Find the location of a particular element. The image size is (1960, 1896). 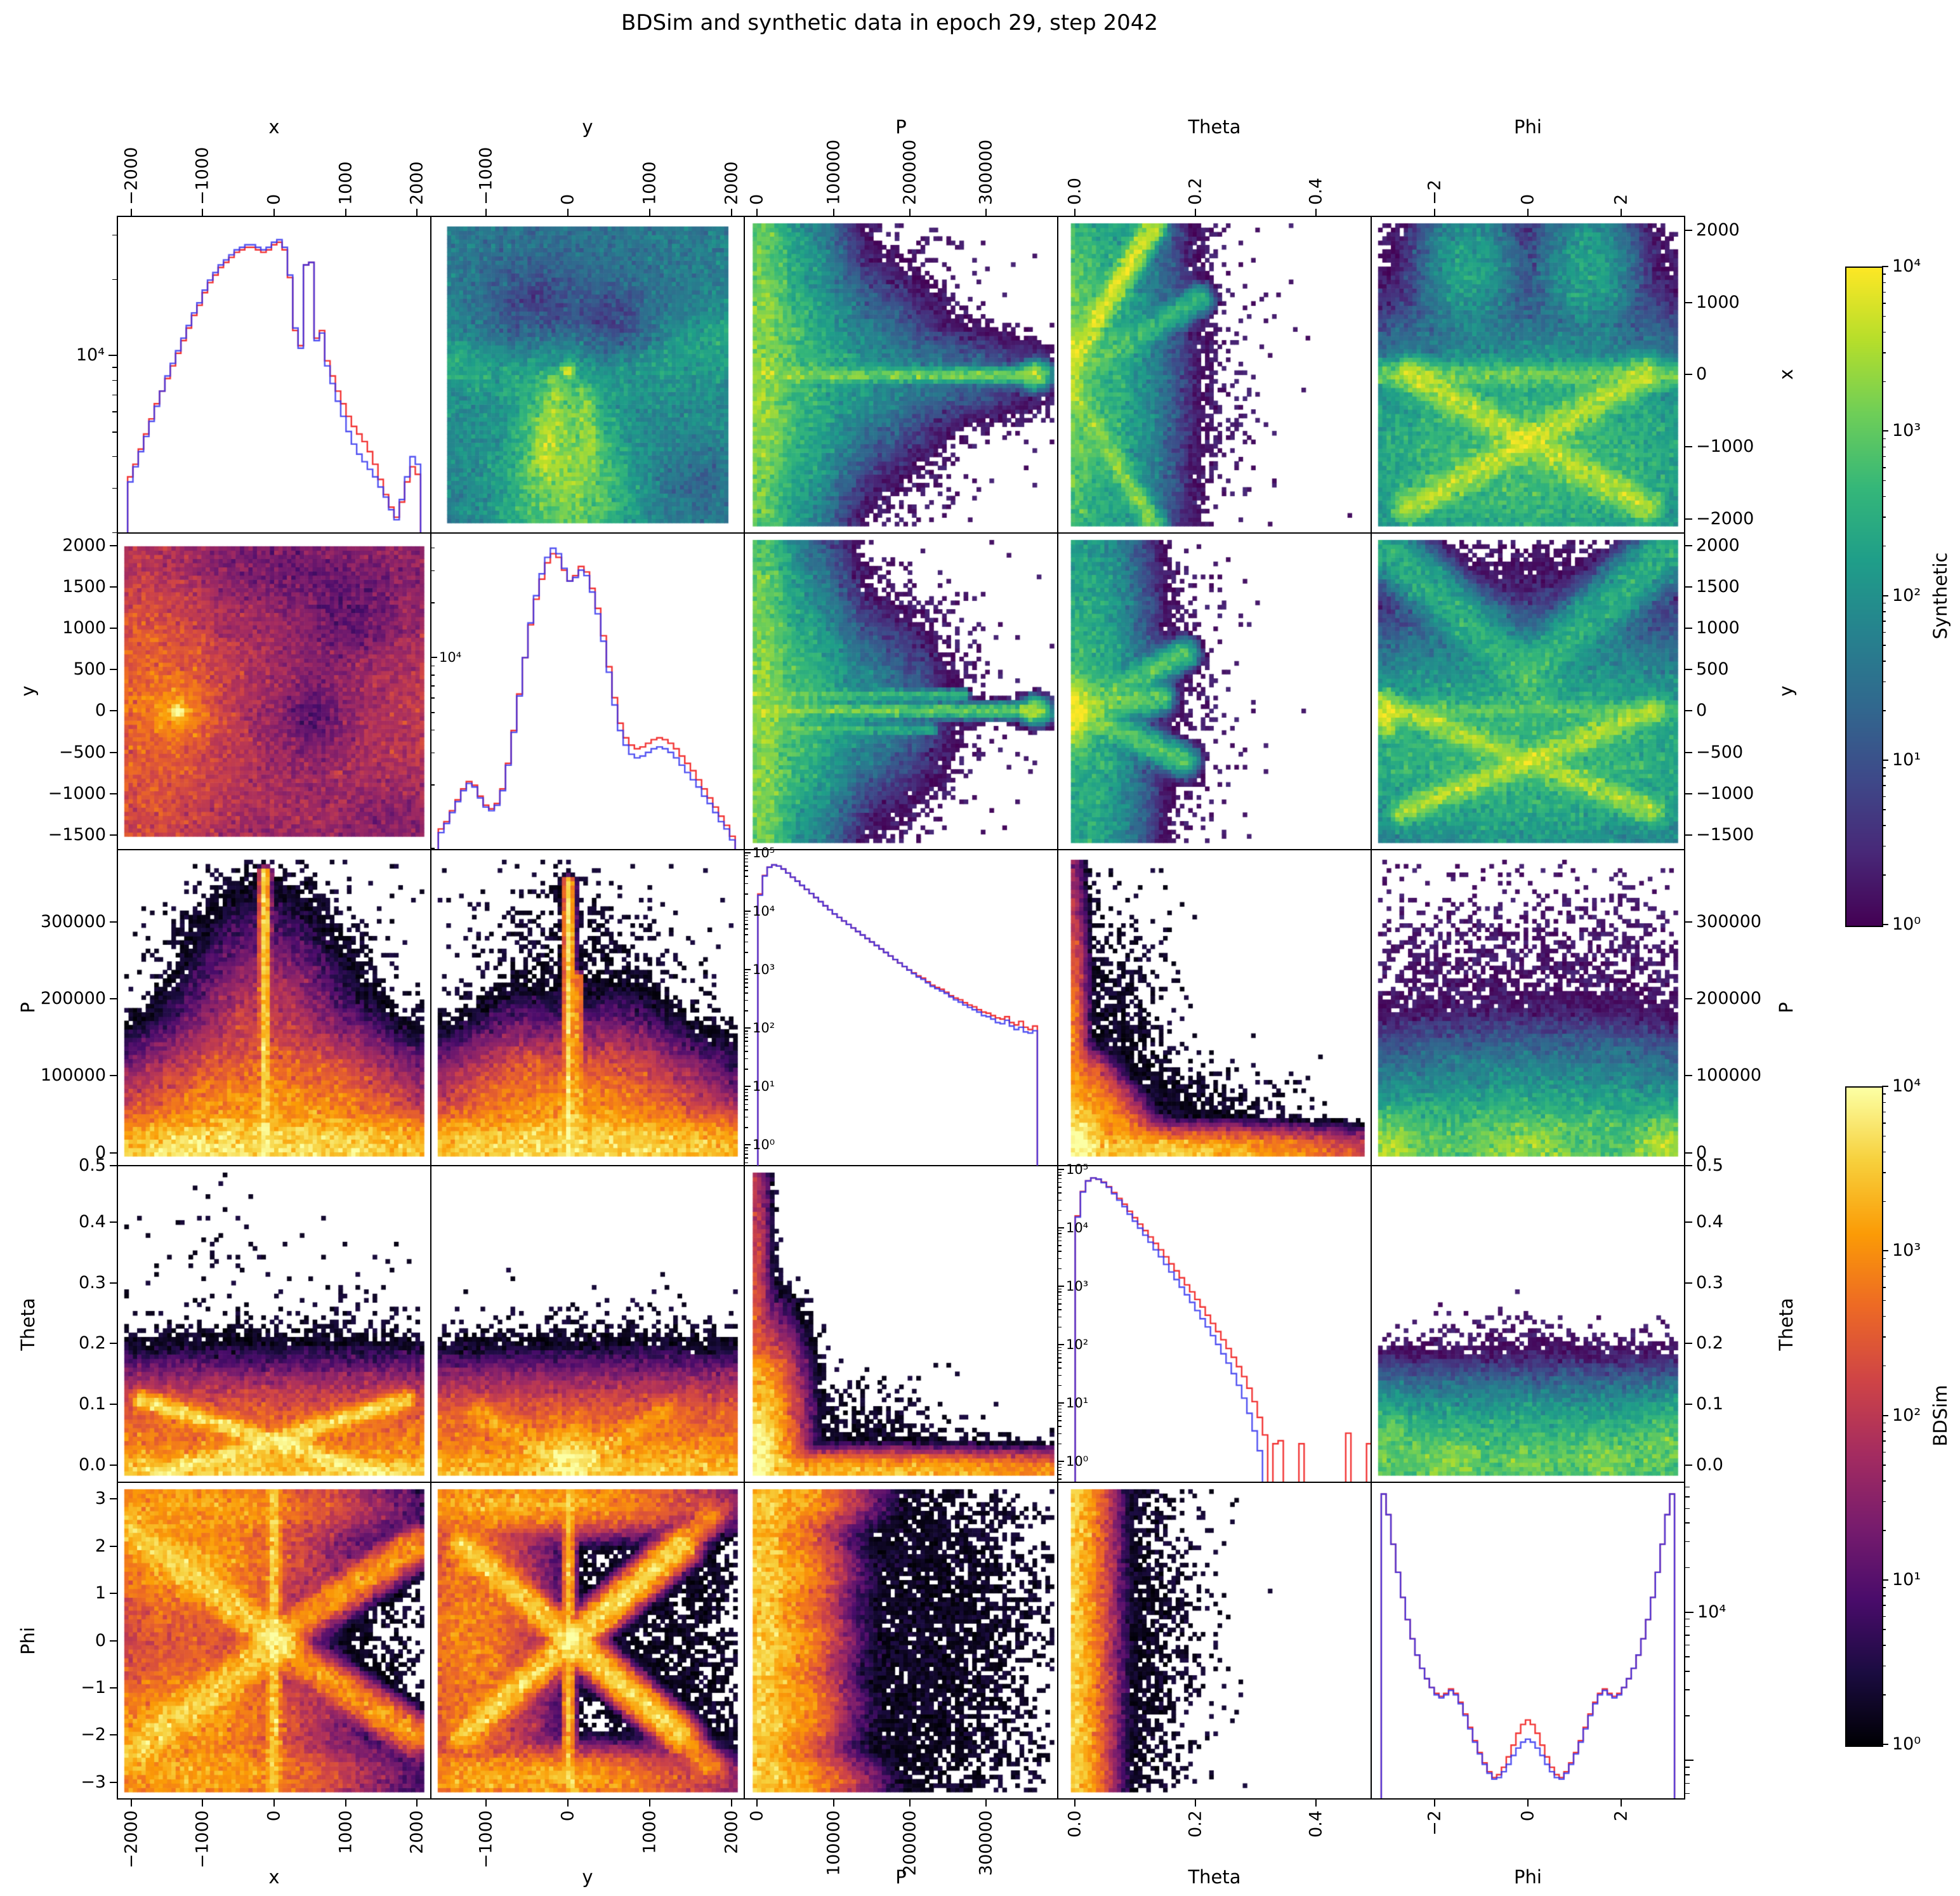

right-tick-x is located at coordinates (1689, 447).